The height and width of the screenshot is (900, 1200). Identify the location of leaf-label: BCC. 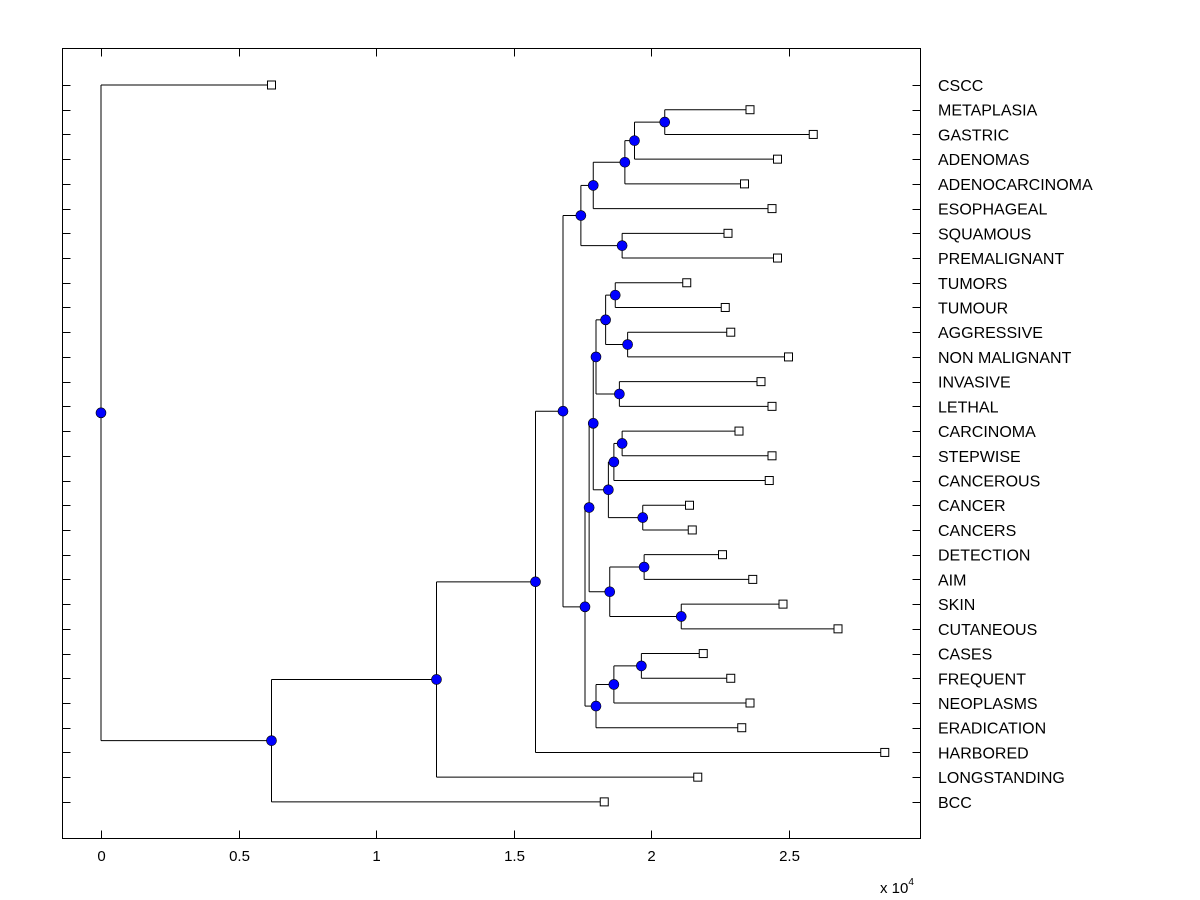
(955, 803).